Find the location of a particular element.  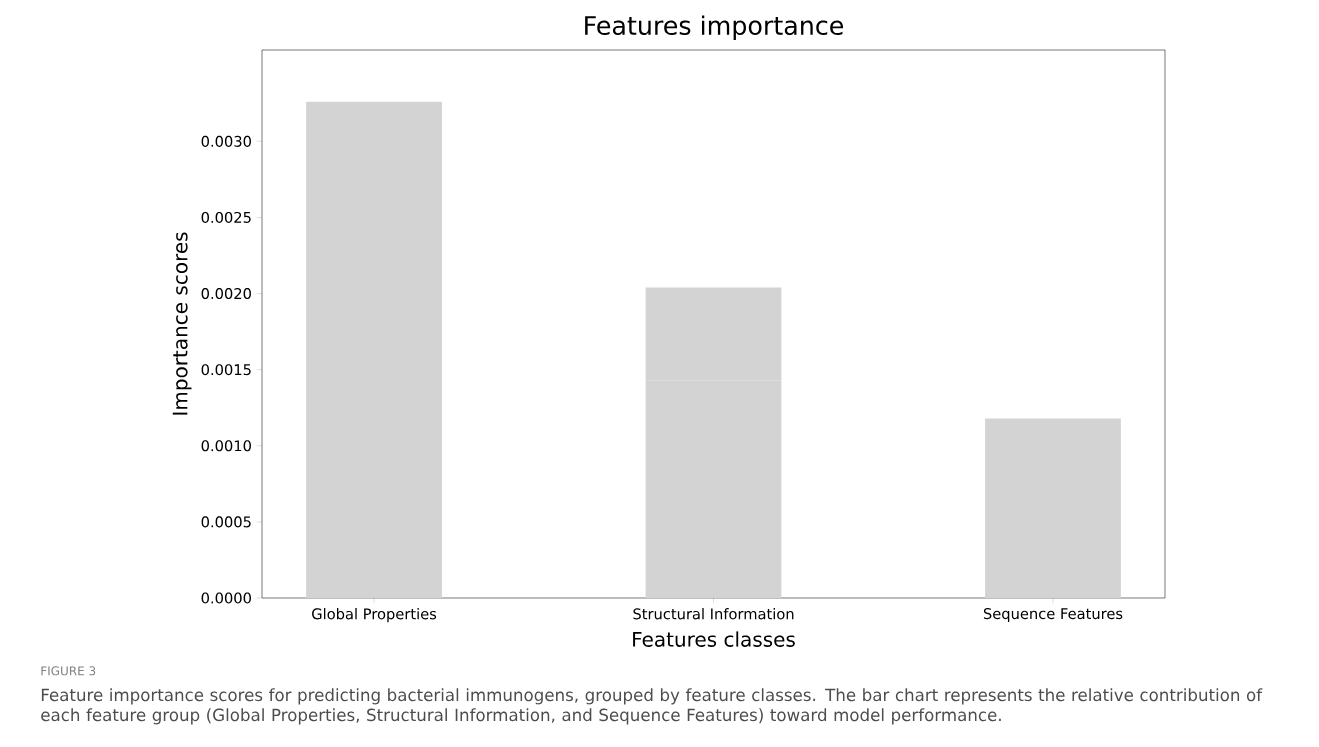

x-tick-label: Sequence Features is located at coordinates (1053, 615).